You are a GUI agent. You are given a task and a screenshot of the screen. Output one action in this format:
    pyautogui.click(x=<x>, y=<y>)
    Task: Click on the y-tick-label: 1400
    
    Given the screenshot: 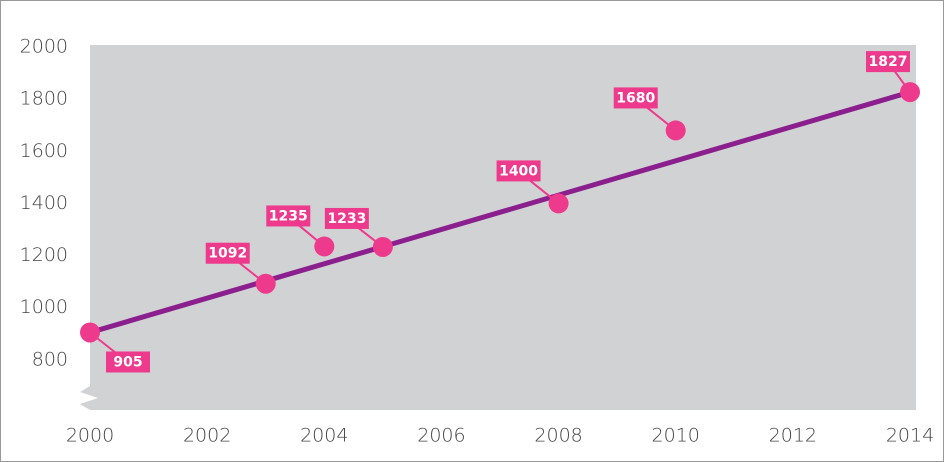 What is the action you would take?
    pyautogui.click(x=44, y=203)
    